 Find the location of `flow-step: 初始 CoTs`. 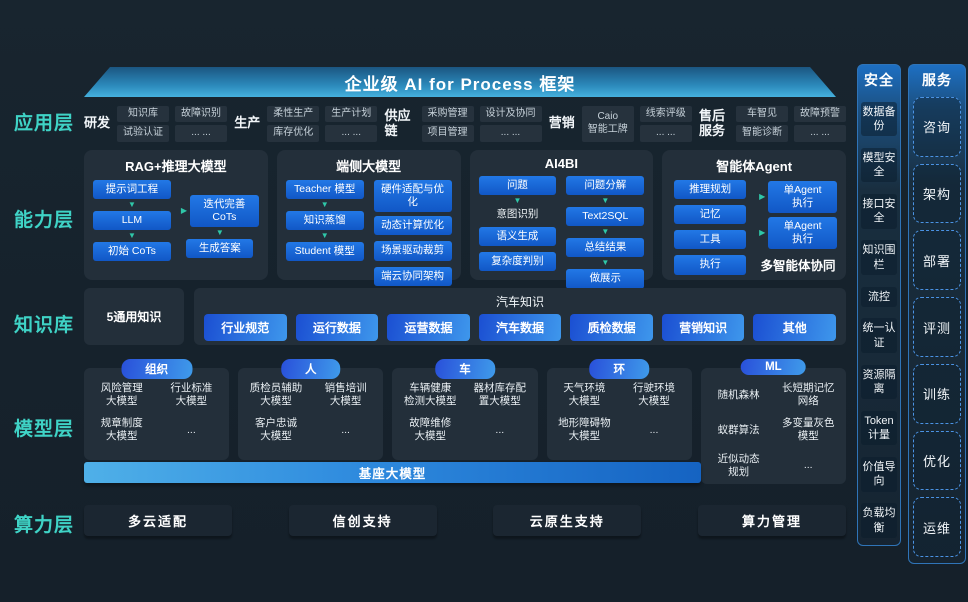

flow-step: 初始 CoTs is located at coordinates (132, 252).